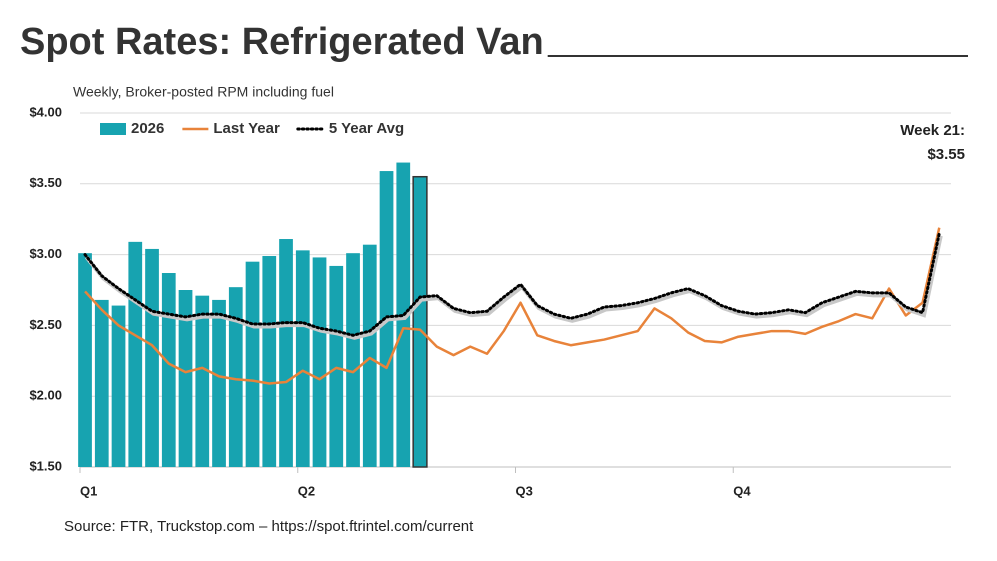 This screenshot has width=997, height=561. Describe the element at coordinates (113, 129) in the screenshot. I see `legend-swatch` at that location.